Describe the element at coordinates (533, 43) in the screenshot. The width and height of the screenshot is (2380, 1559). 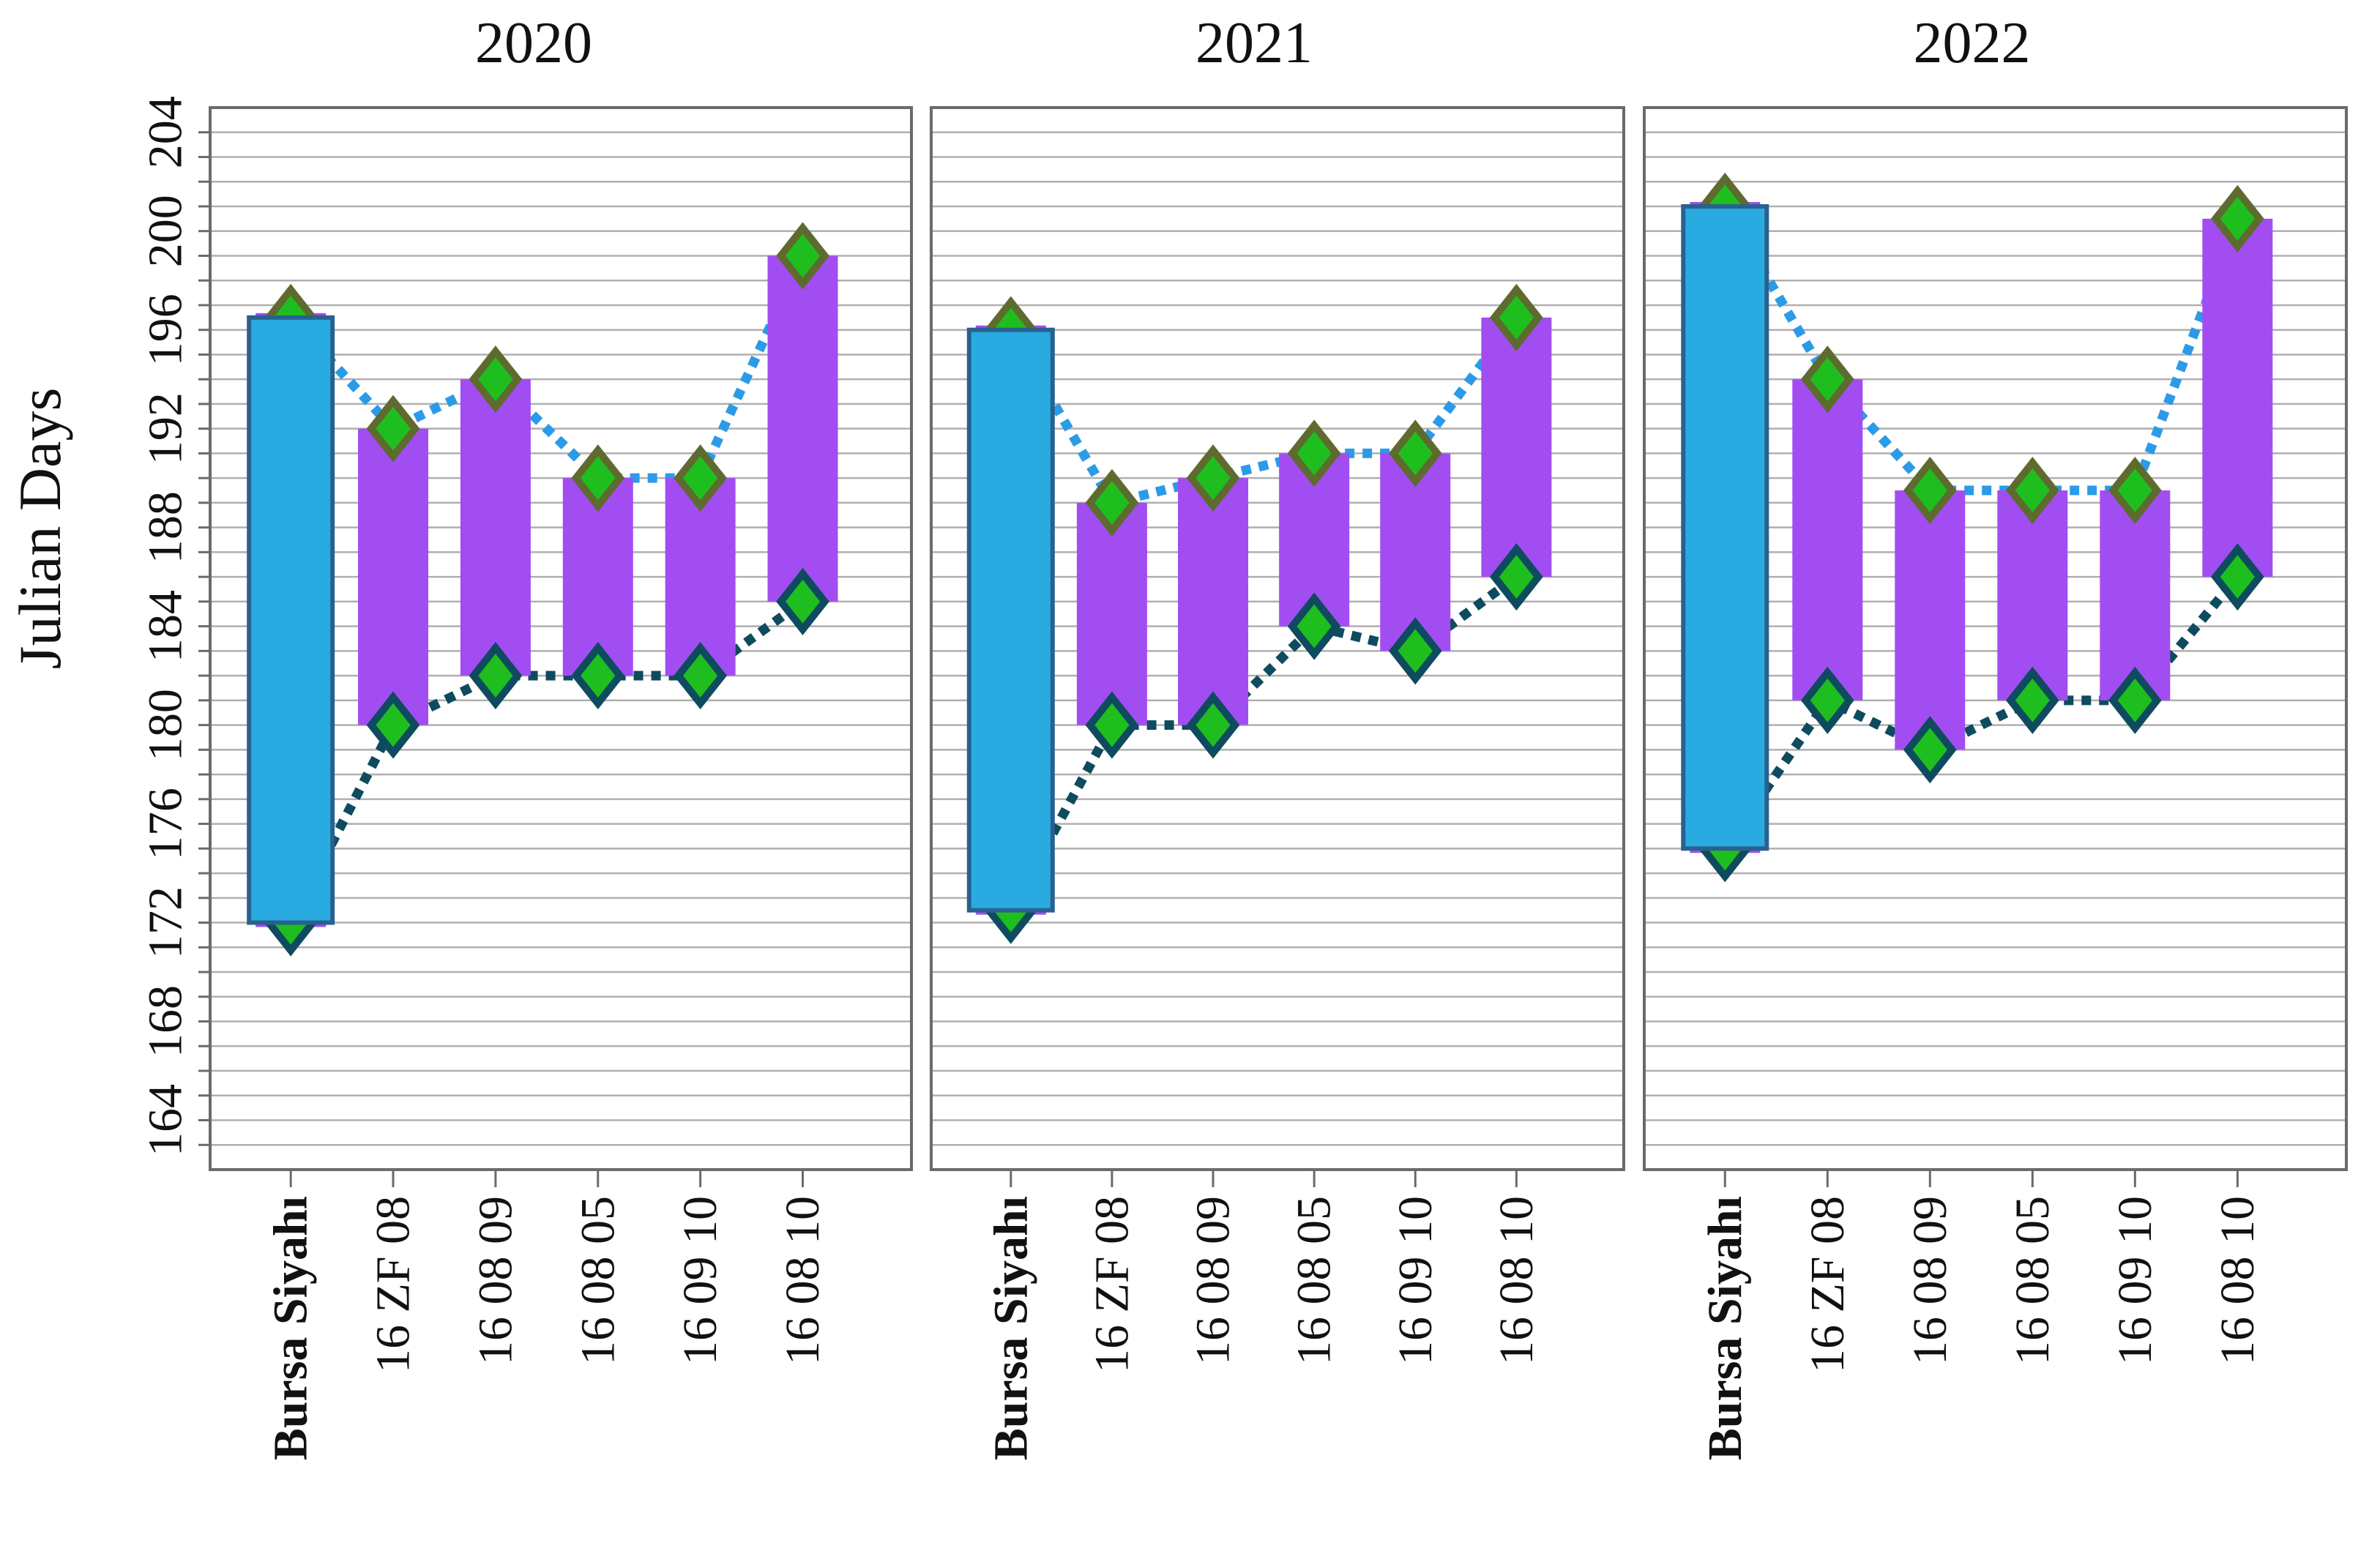
I see `panel-title-2020: 2020` at that location.